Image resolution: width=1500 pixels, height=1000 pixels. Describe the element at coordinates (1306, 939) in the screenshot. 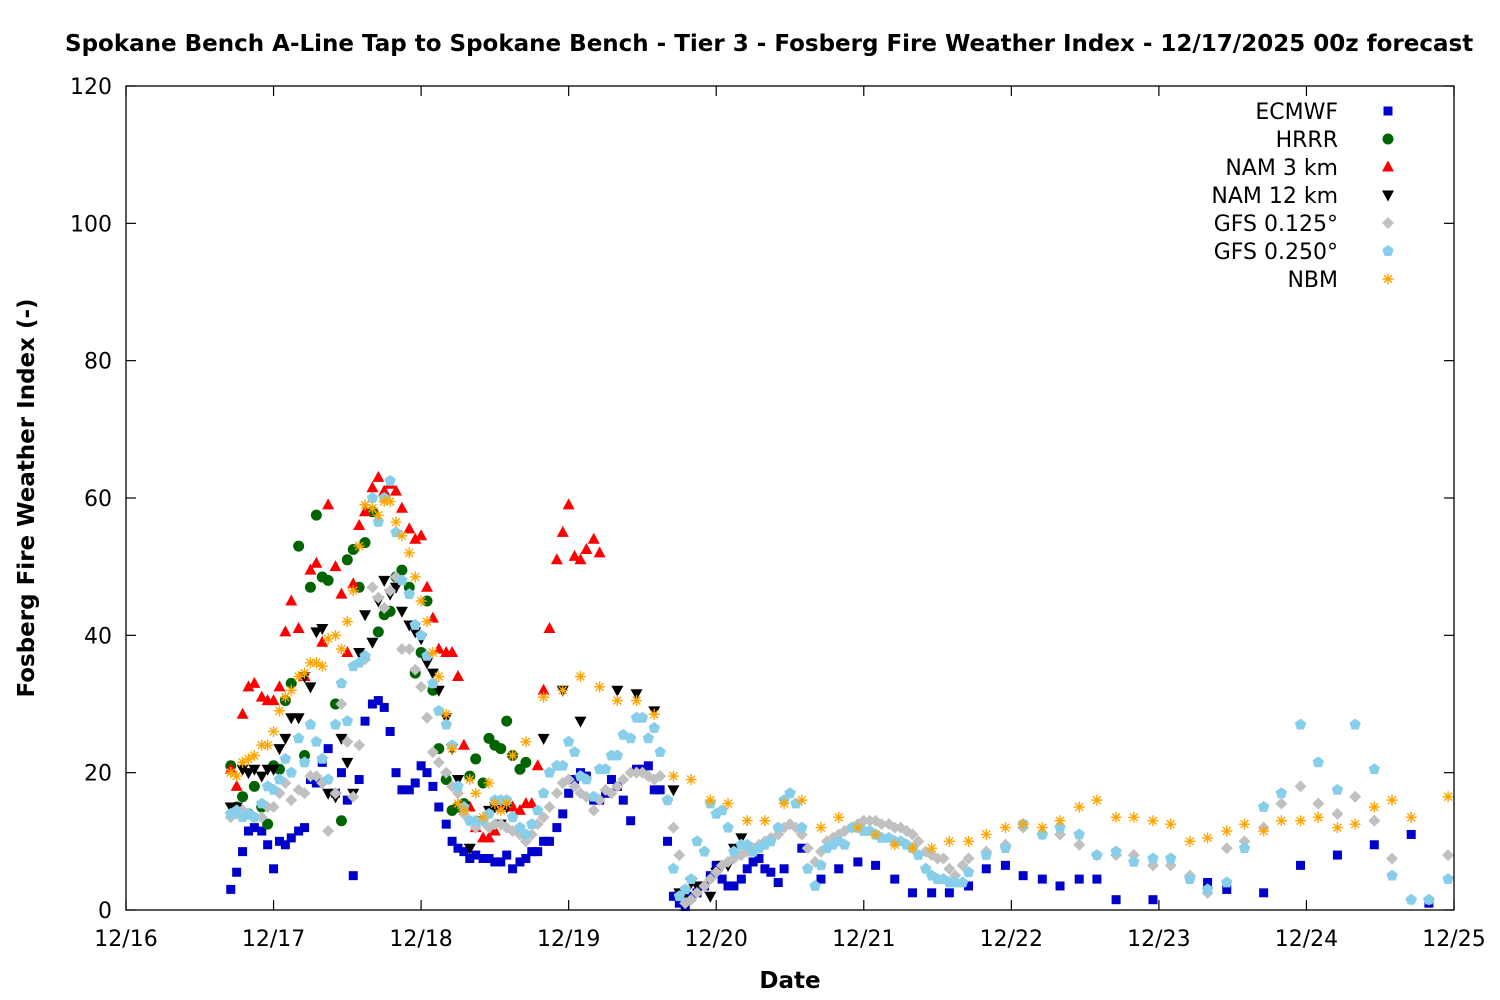

I see `x-tick-label: 12/24` at that location.